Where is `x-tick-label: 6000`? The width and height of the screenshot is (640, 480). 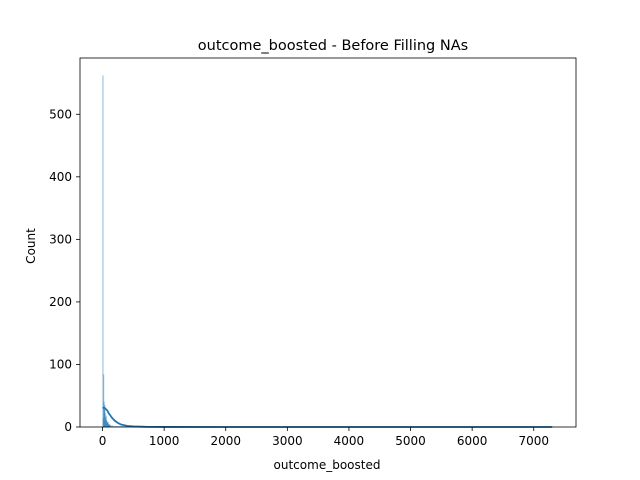
x-tick-label: 6000 is located at coordinates (472, 441).